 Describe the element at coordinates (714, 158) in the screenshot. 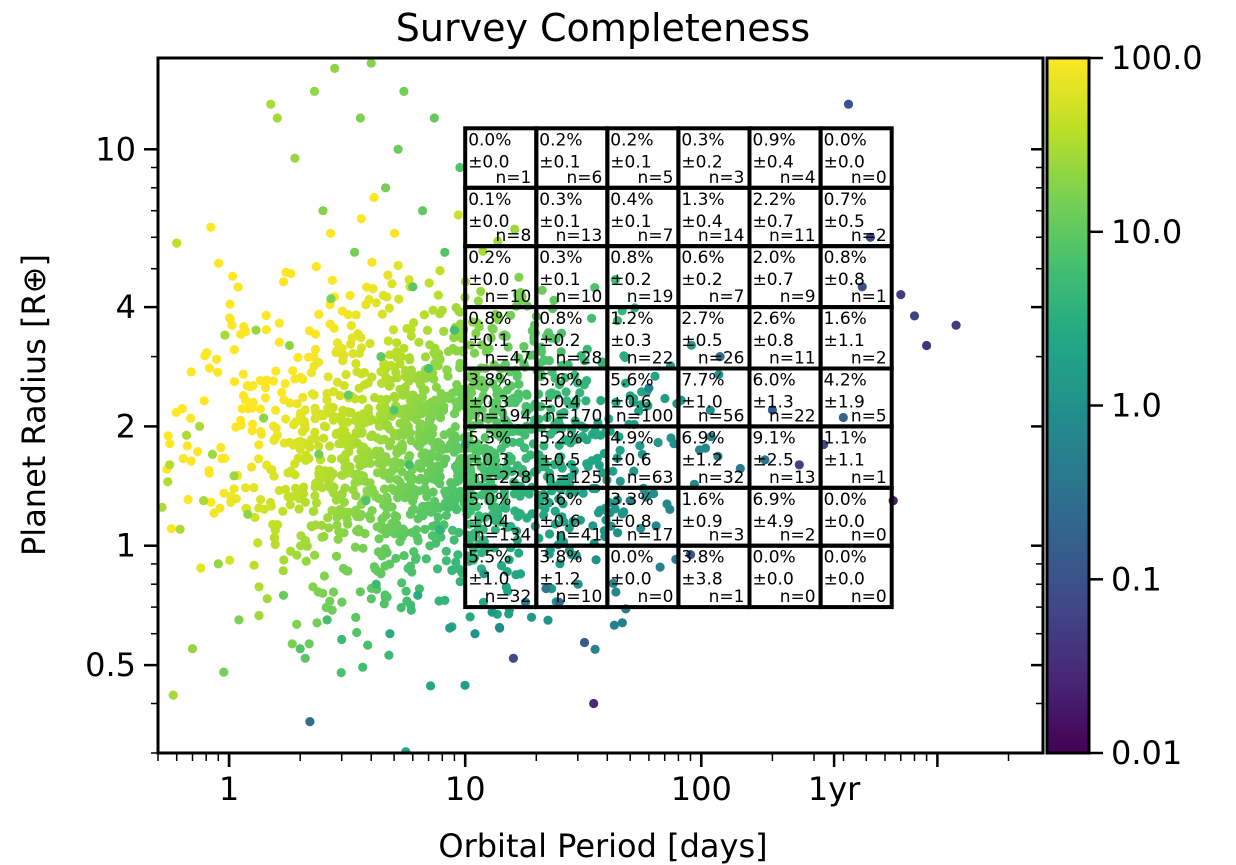

I see `grid-cell: 0.3%±0.2n=3` at that location.